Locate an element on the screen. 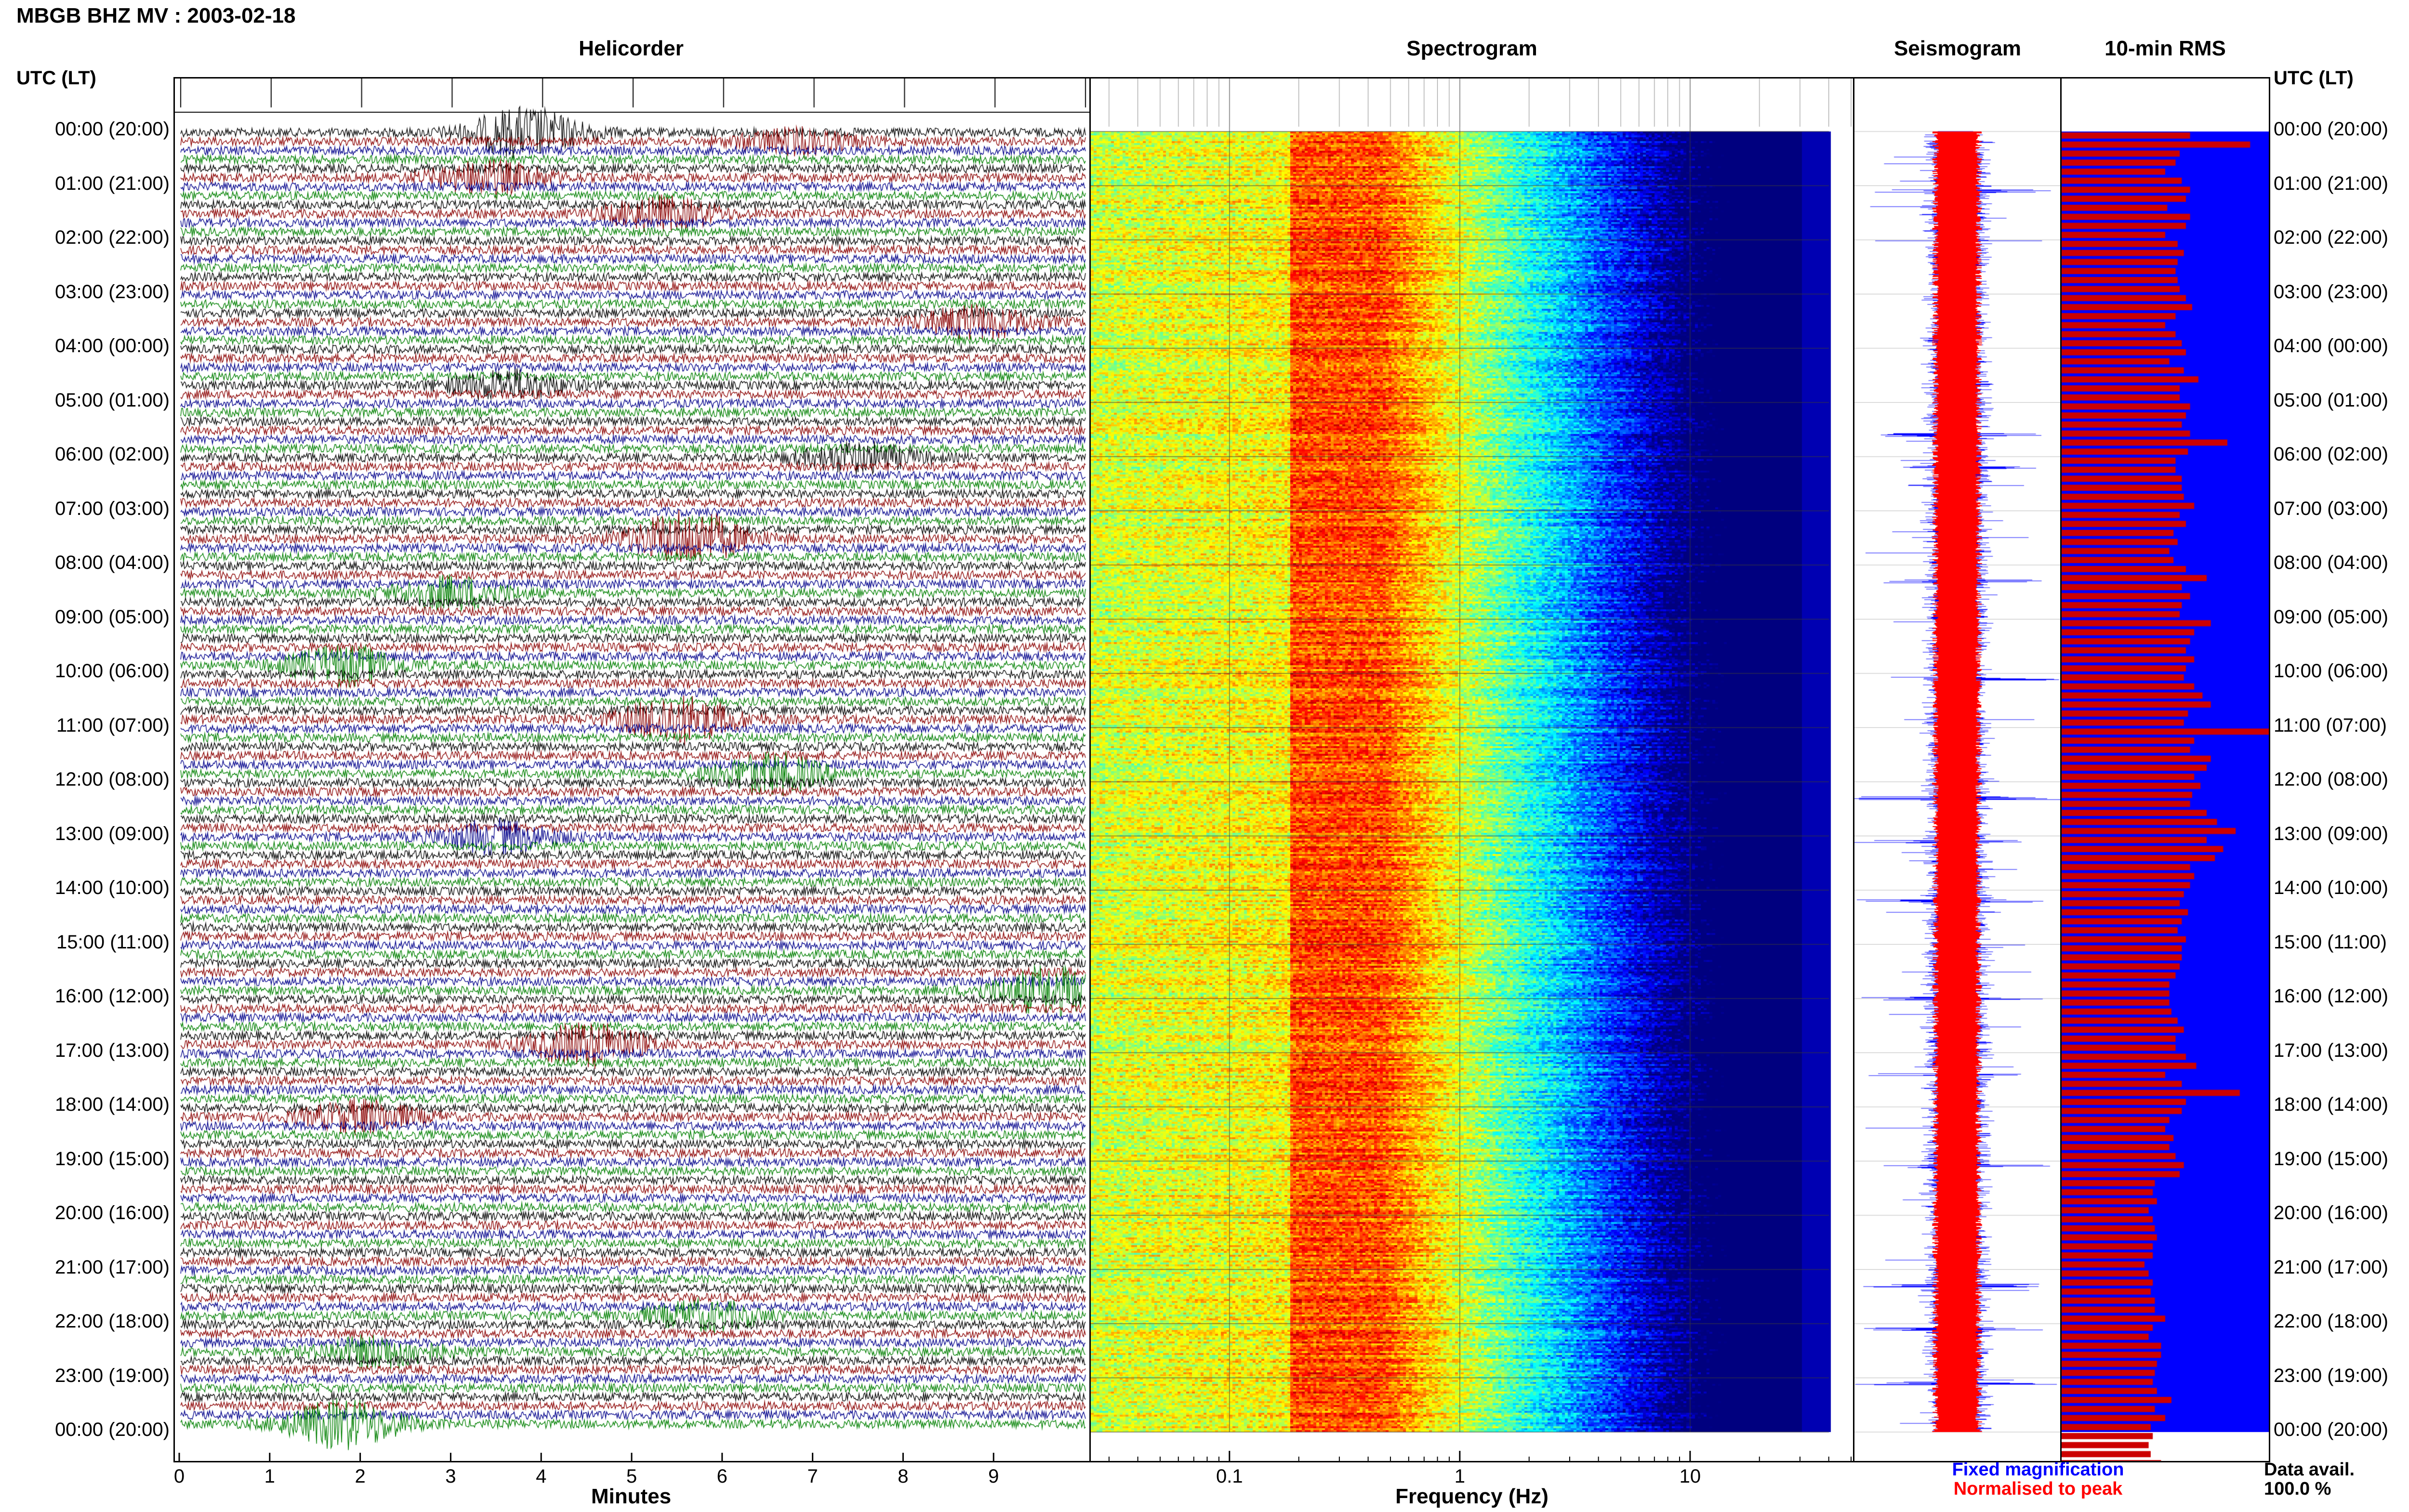 This screenshot has height=1512, width=2409. time-label-left: 19:00 (15:00) is located at coordinates (112, 1159).